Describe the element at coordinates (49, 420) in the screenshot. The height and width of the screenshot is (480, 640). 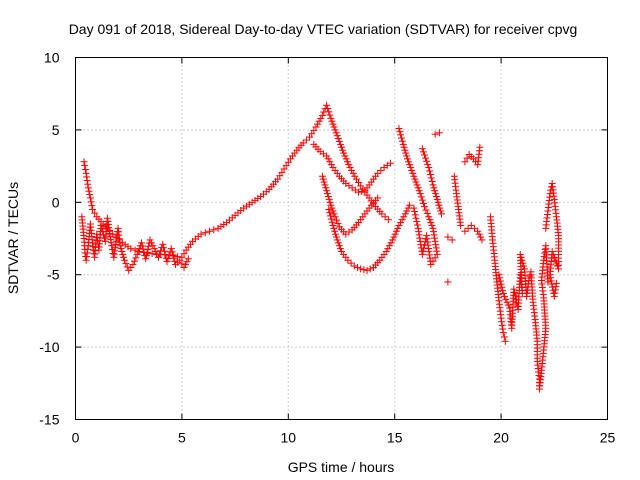
I see `y-tick-label: -15` at that location.